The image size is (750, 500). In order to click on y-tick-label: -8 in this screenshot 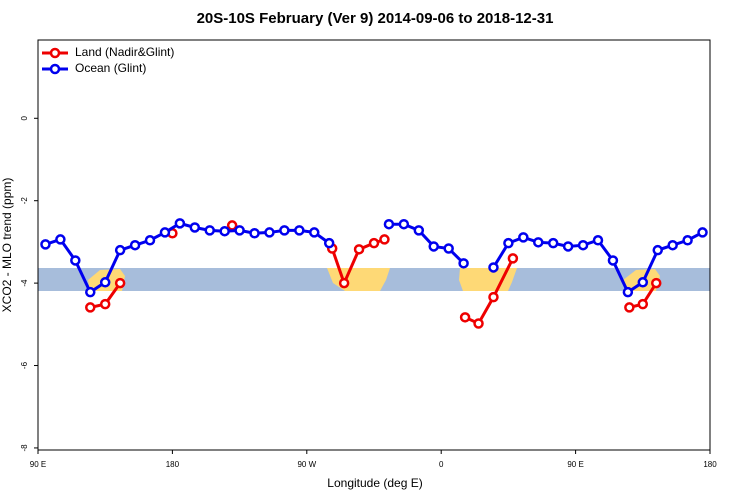, I will do `click(24, 448)`.